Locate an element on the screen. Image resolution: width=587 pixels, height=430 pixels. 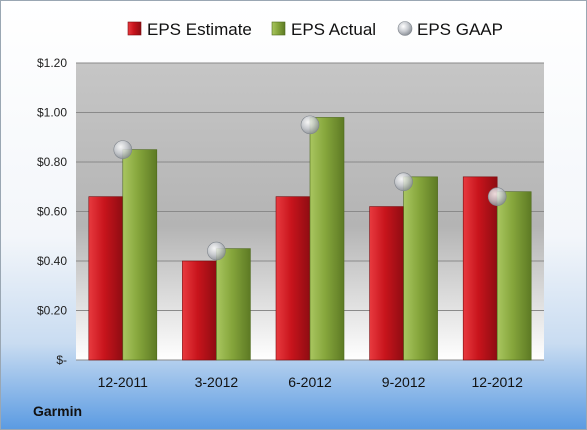
y-tick-label: $- is located at coordinates (61, 360).